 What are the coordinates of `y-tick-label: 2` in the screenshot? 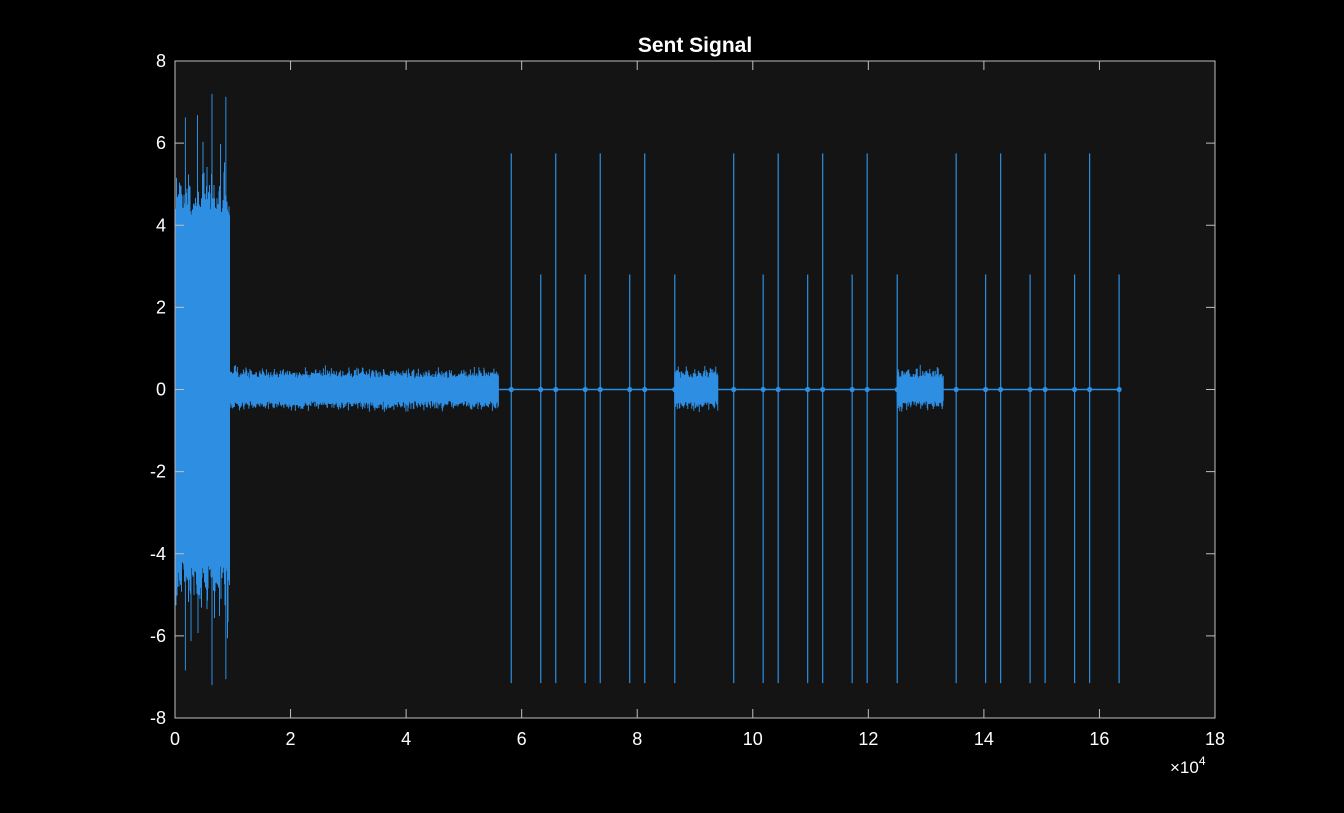 It's located at (161, 307).